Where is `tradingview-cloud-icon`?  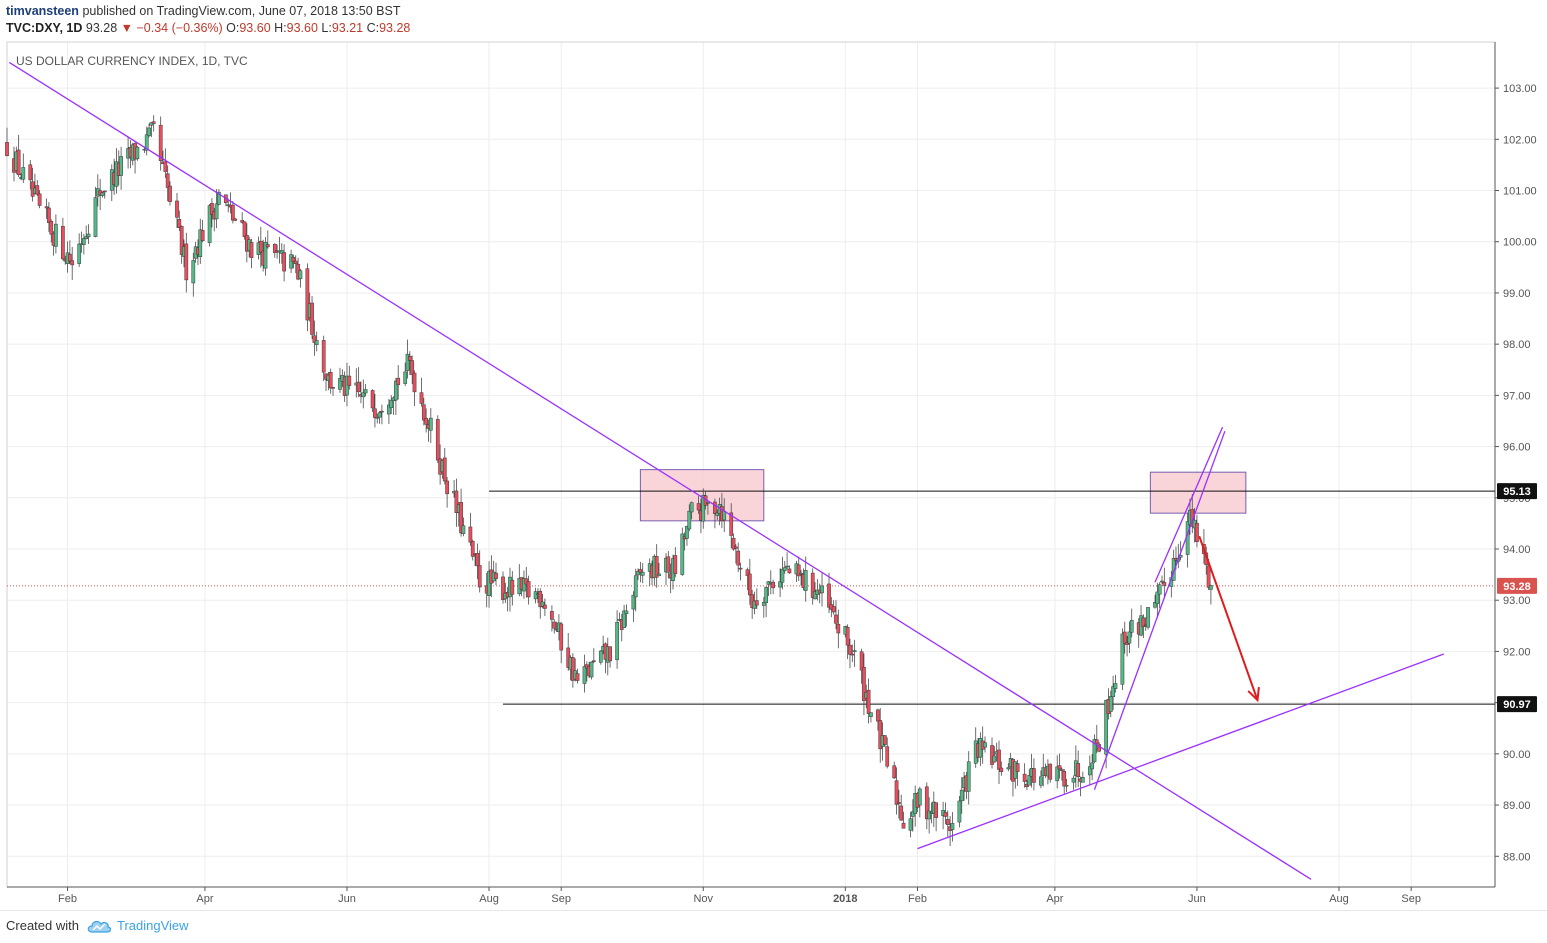 tradingview-cloud-icon is located at coordinates (99, 926).